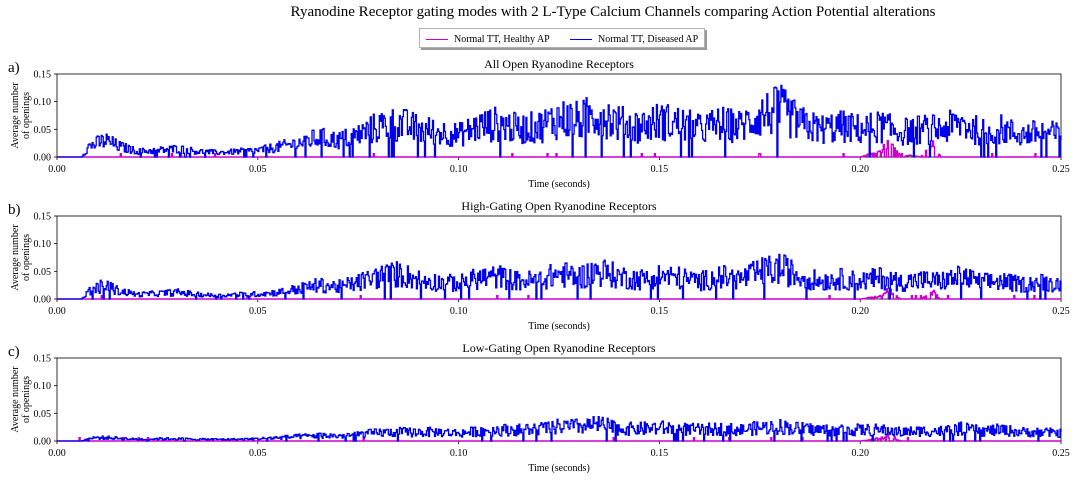 The height and width of the screenshot is (480, 1076). Describe the element at coordinates (559, 64) in the screenshot. I see `panel-title: All Open Ryanodine Receptors` at that location.